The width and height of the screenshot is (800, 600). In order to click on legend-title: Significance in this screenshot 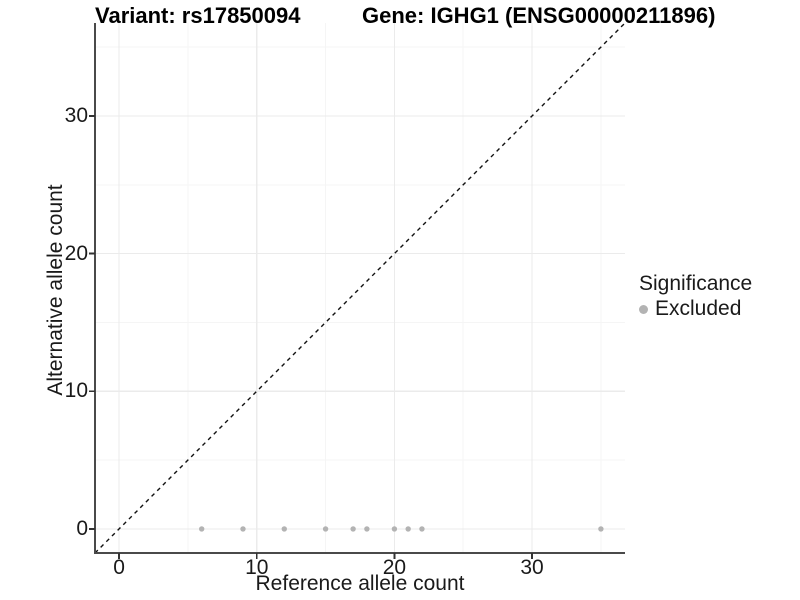, I will do `click(696, 283)`.